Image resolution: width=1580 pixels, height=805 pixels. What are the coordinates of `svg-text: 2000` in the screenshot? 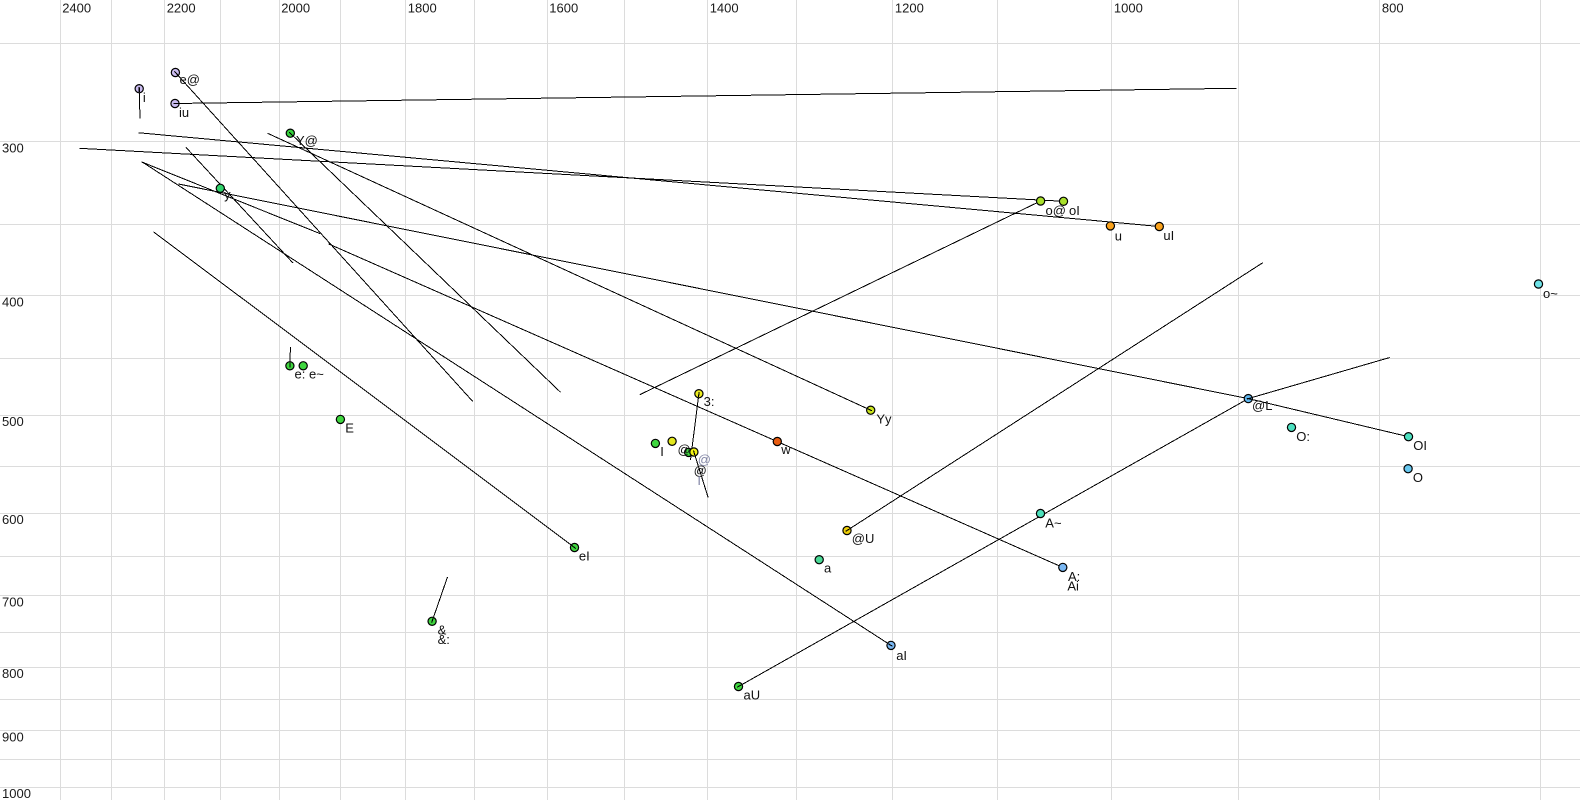 It's located at (295, 8).